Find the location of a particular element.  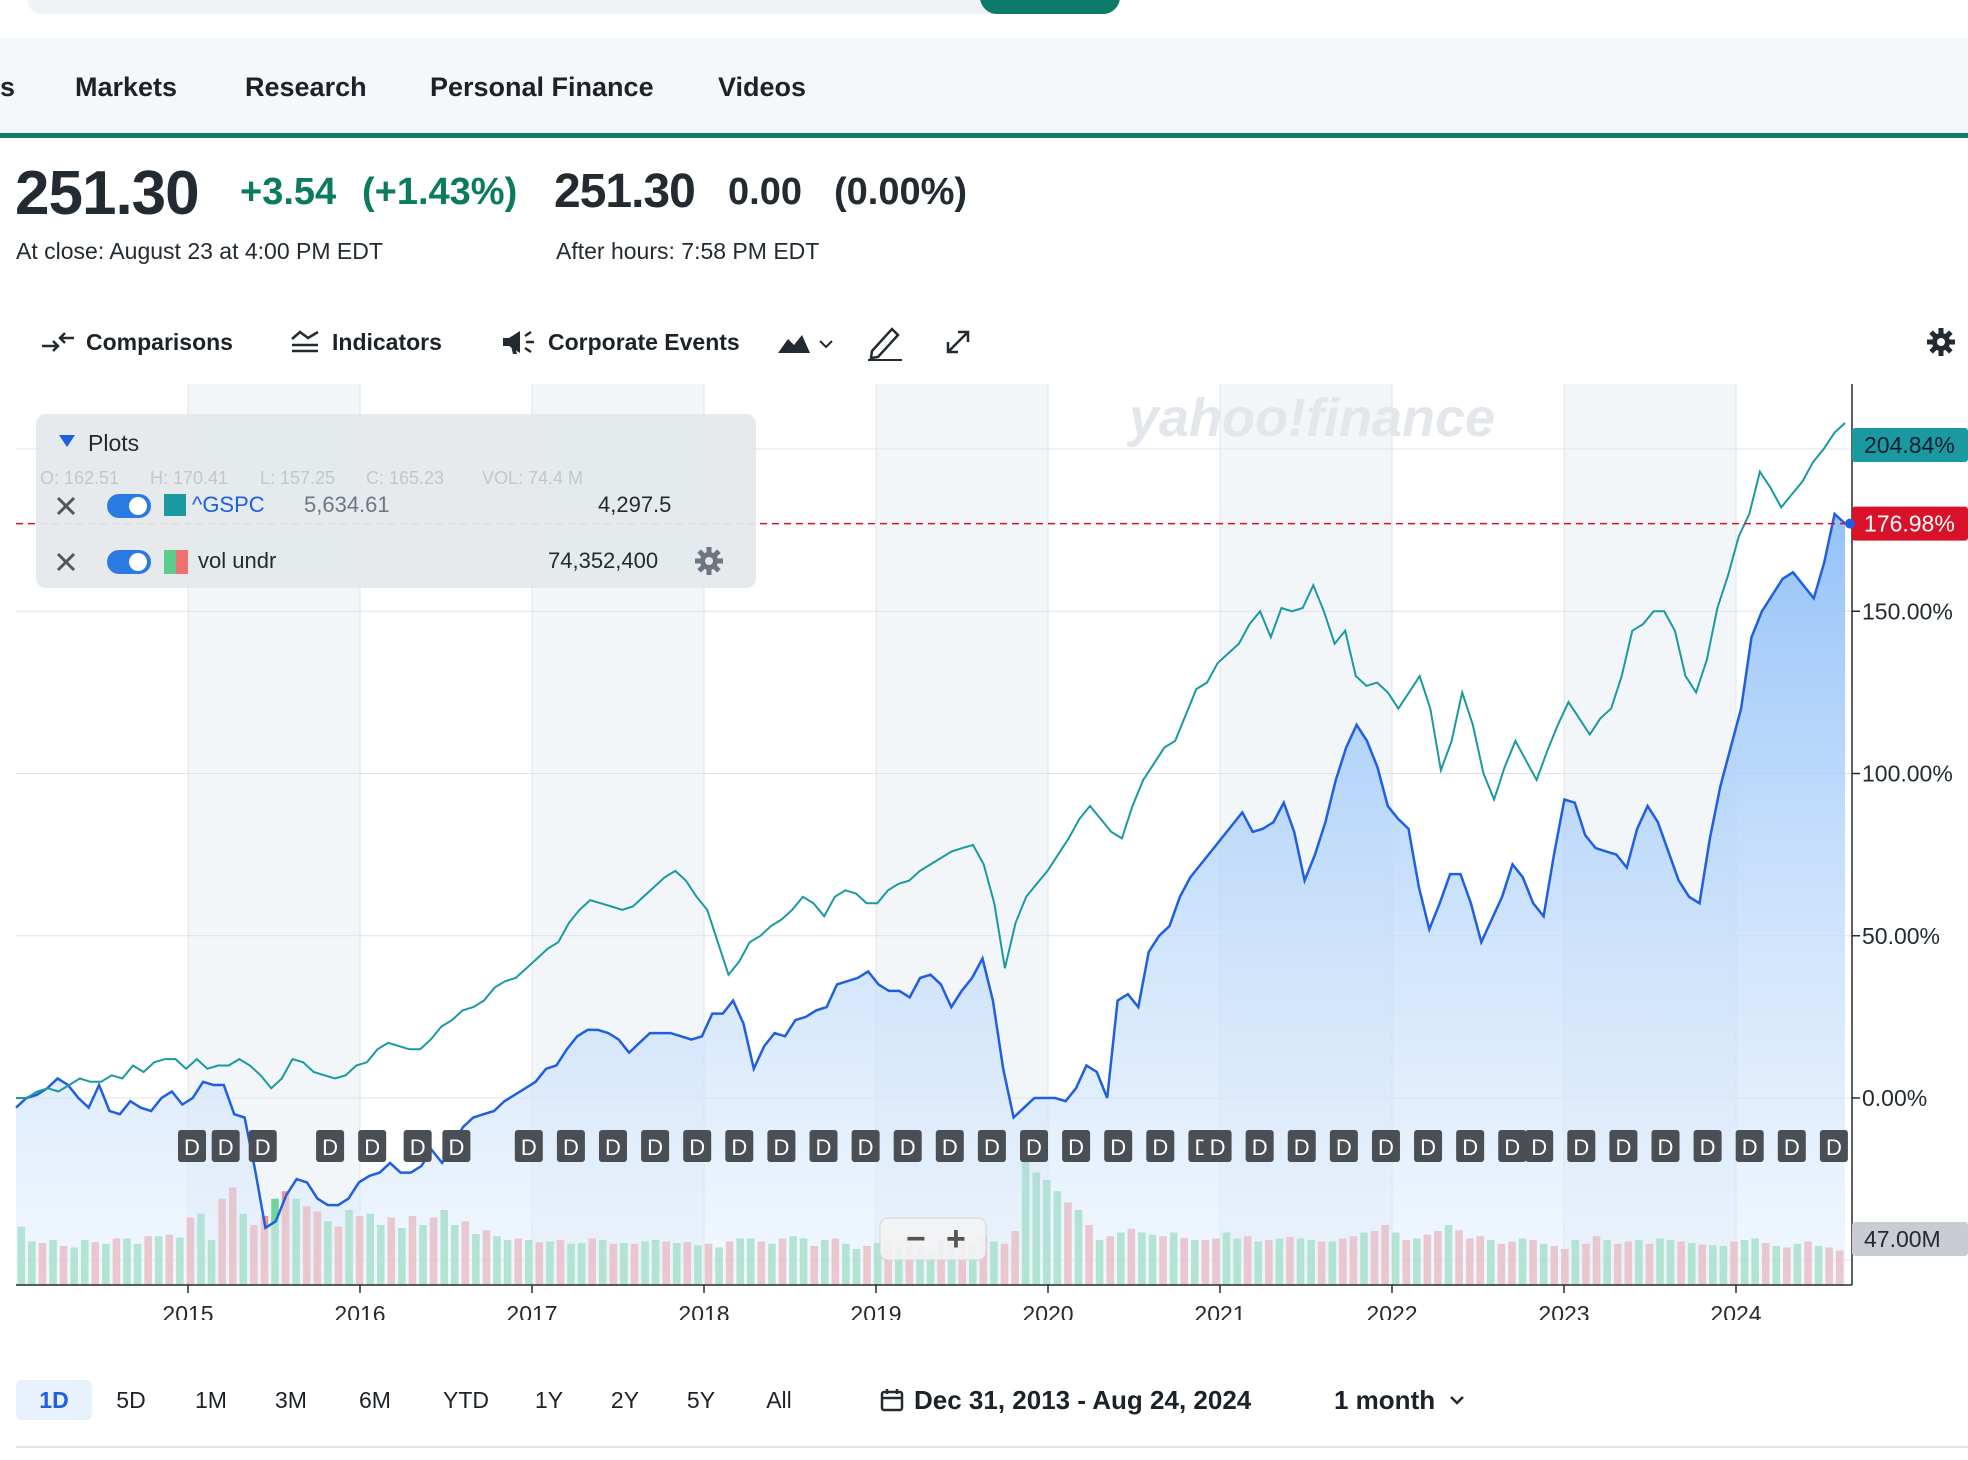

x-tick-label: 2022 is located at coordinates (1391, 1310).